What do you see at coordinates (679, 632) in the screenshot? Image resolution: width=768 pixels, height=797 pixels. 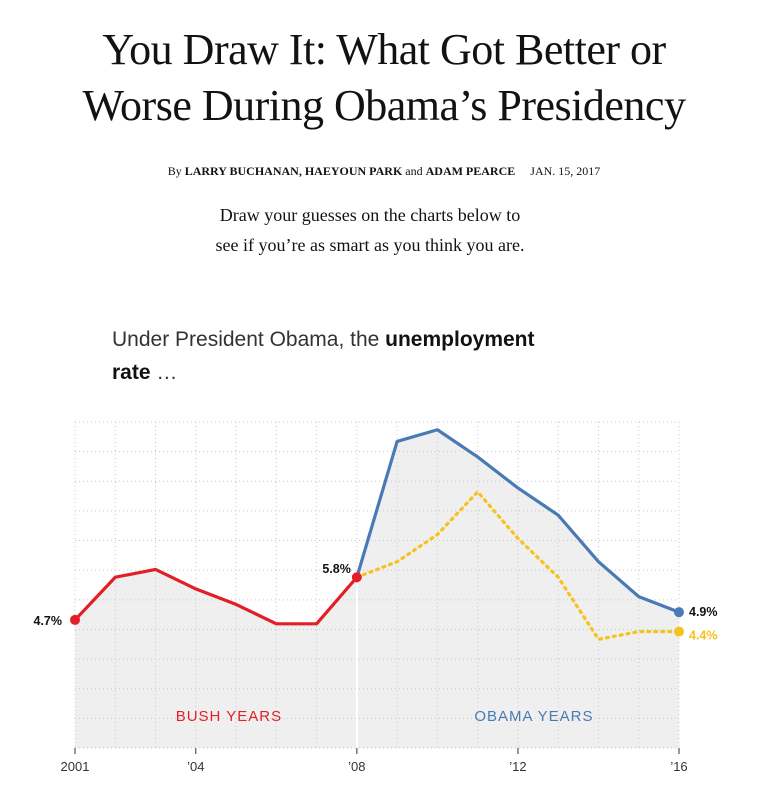 I see `guess-end-point` at bounding box center [679, 632].